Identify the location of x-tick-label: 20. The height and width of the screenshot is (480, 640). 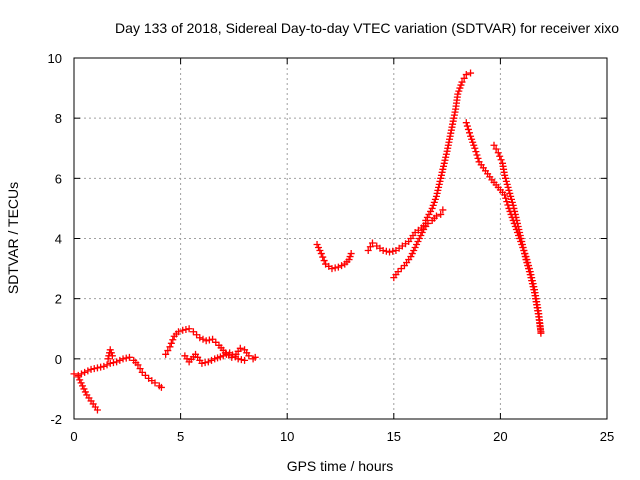
(500, 436).